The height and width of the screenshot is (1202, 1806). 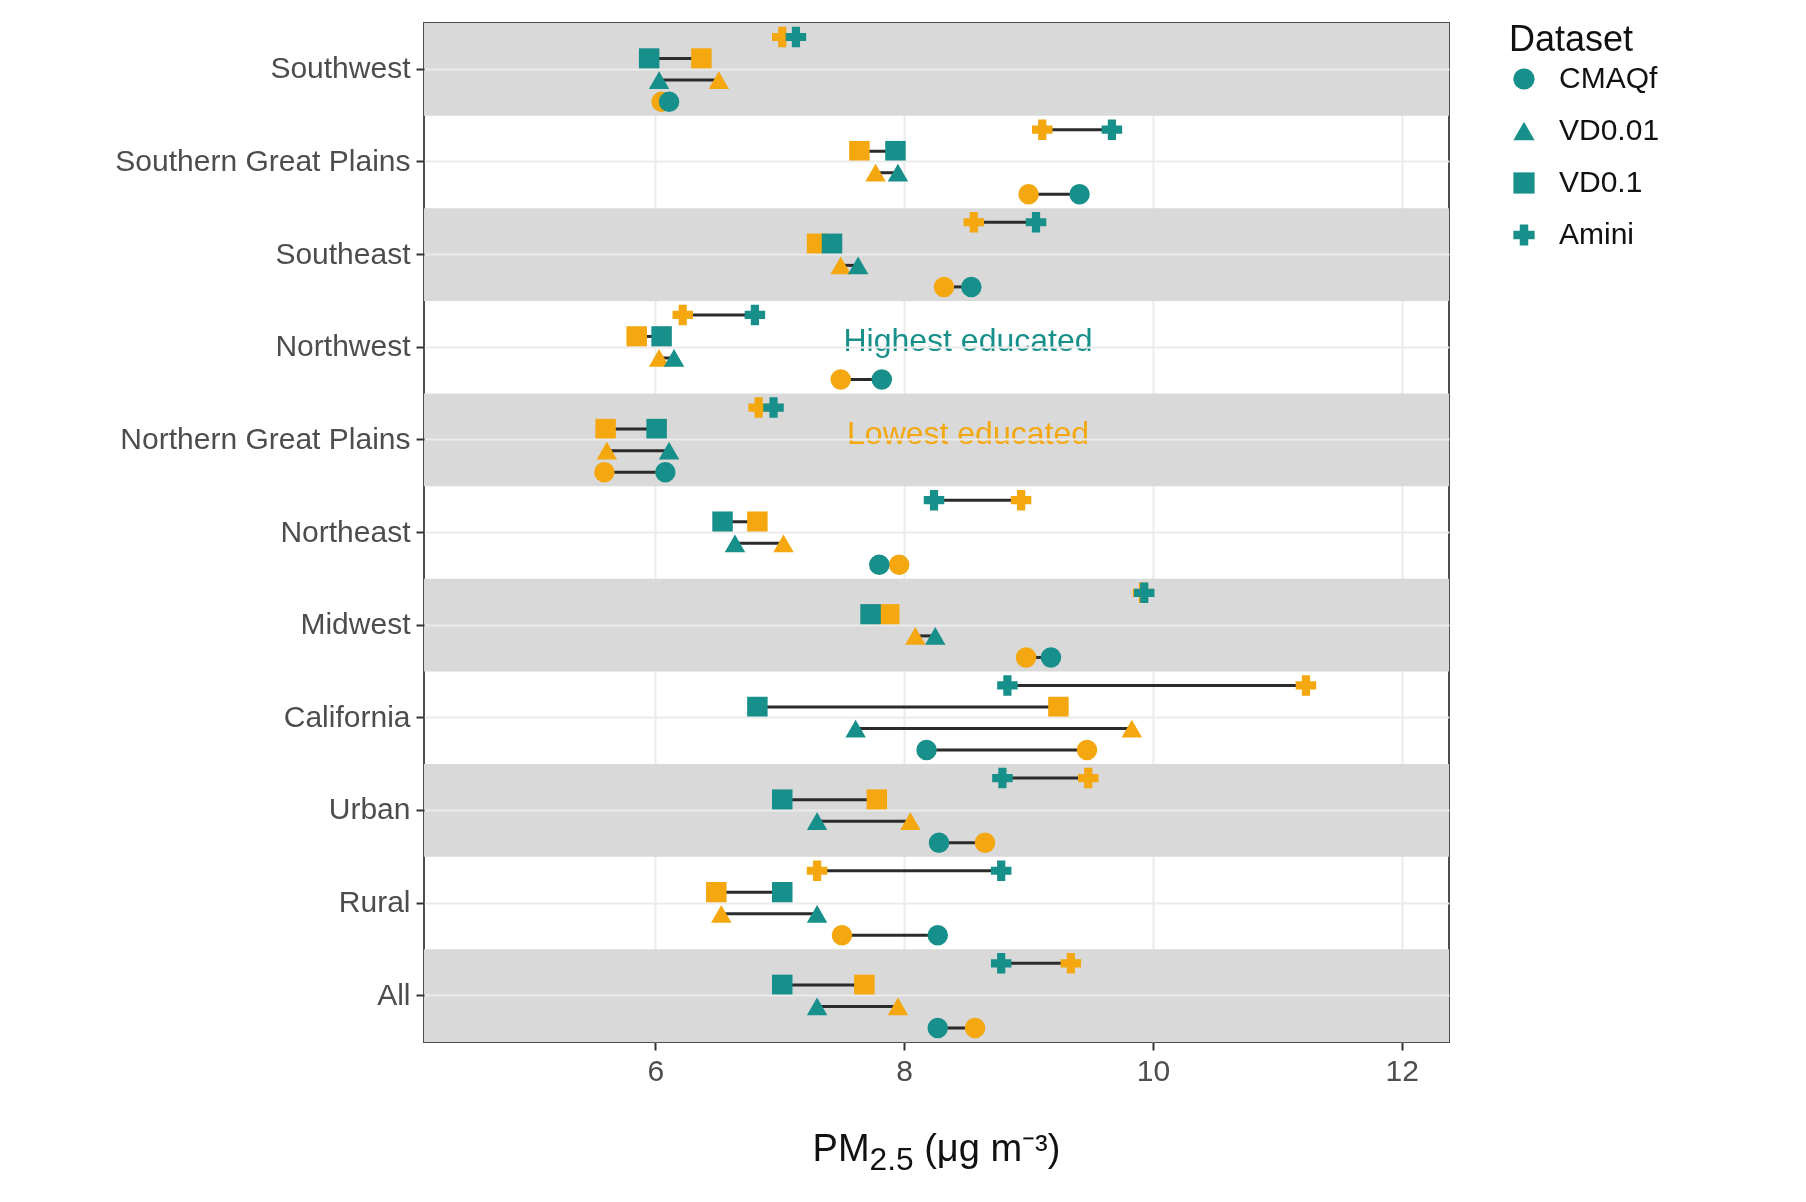 What do you see at coordinates (265, 438) in the screenshot?
I see `y-tick-label: Northern Great Plains` at bounding box center [265, 438].